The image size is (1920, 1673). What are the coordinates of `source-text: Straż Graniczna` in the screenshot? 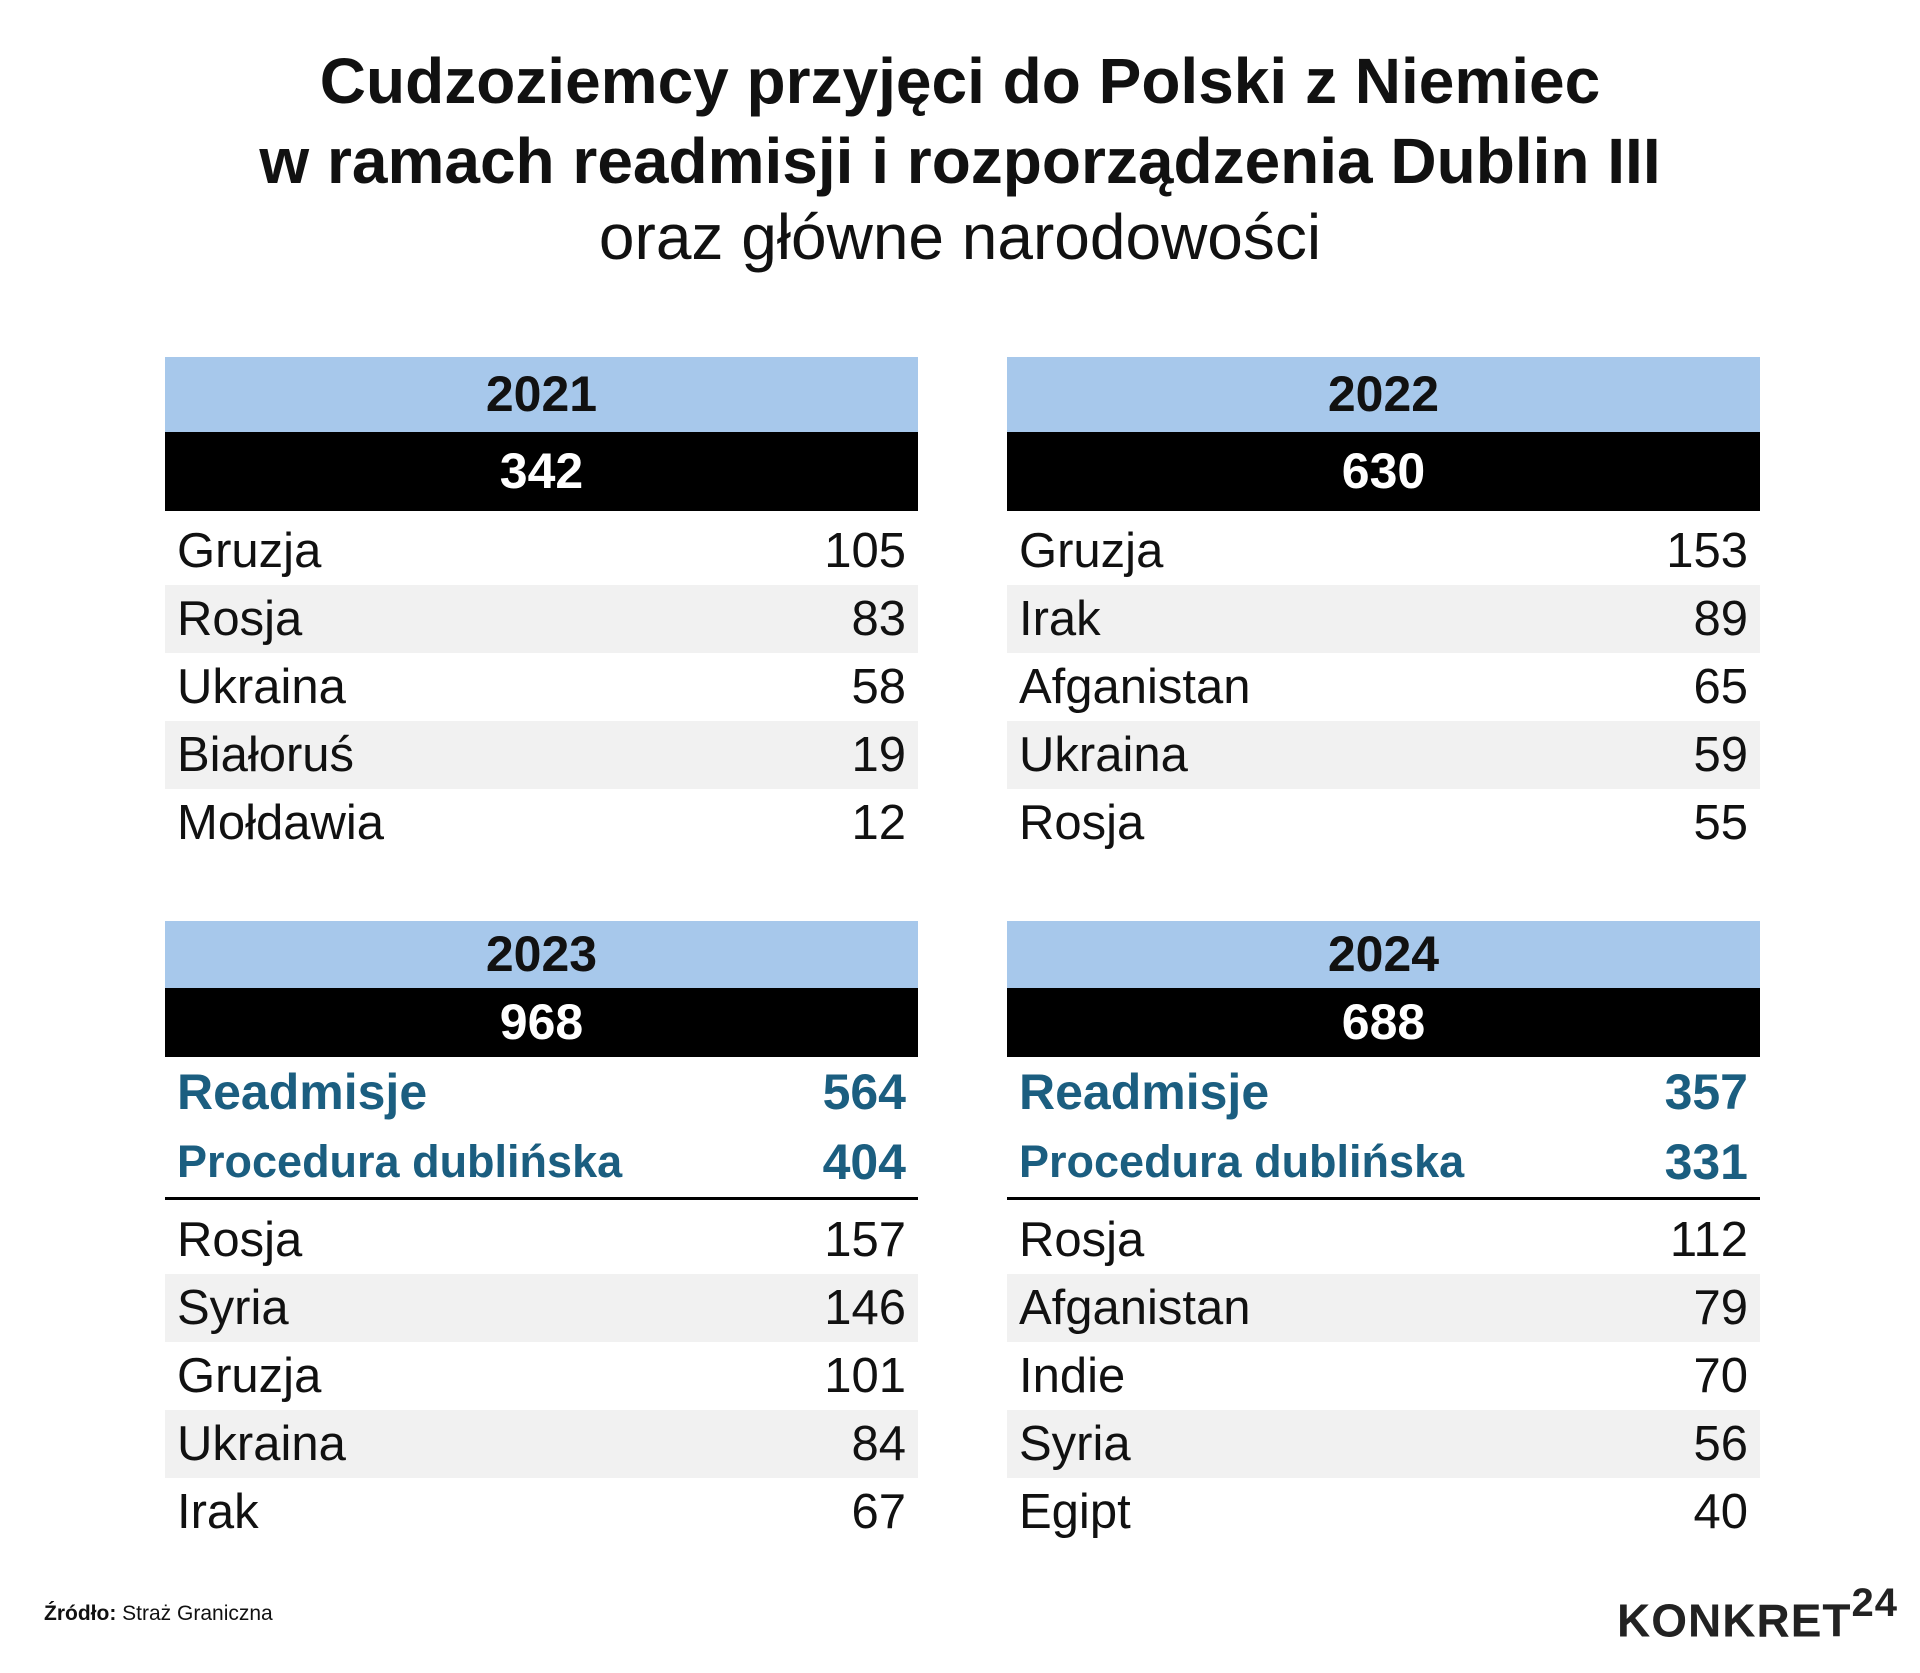 It's located at (197, 1613).